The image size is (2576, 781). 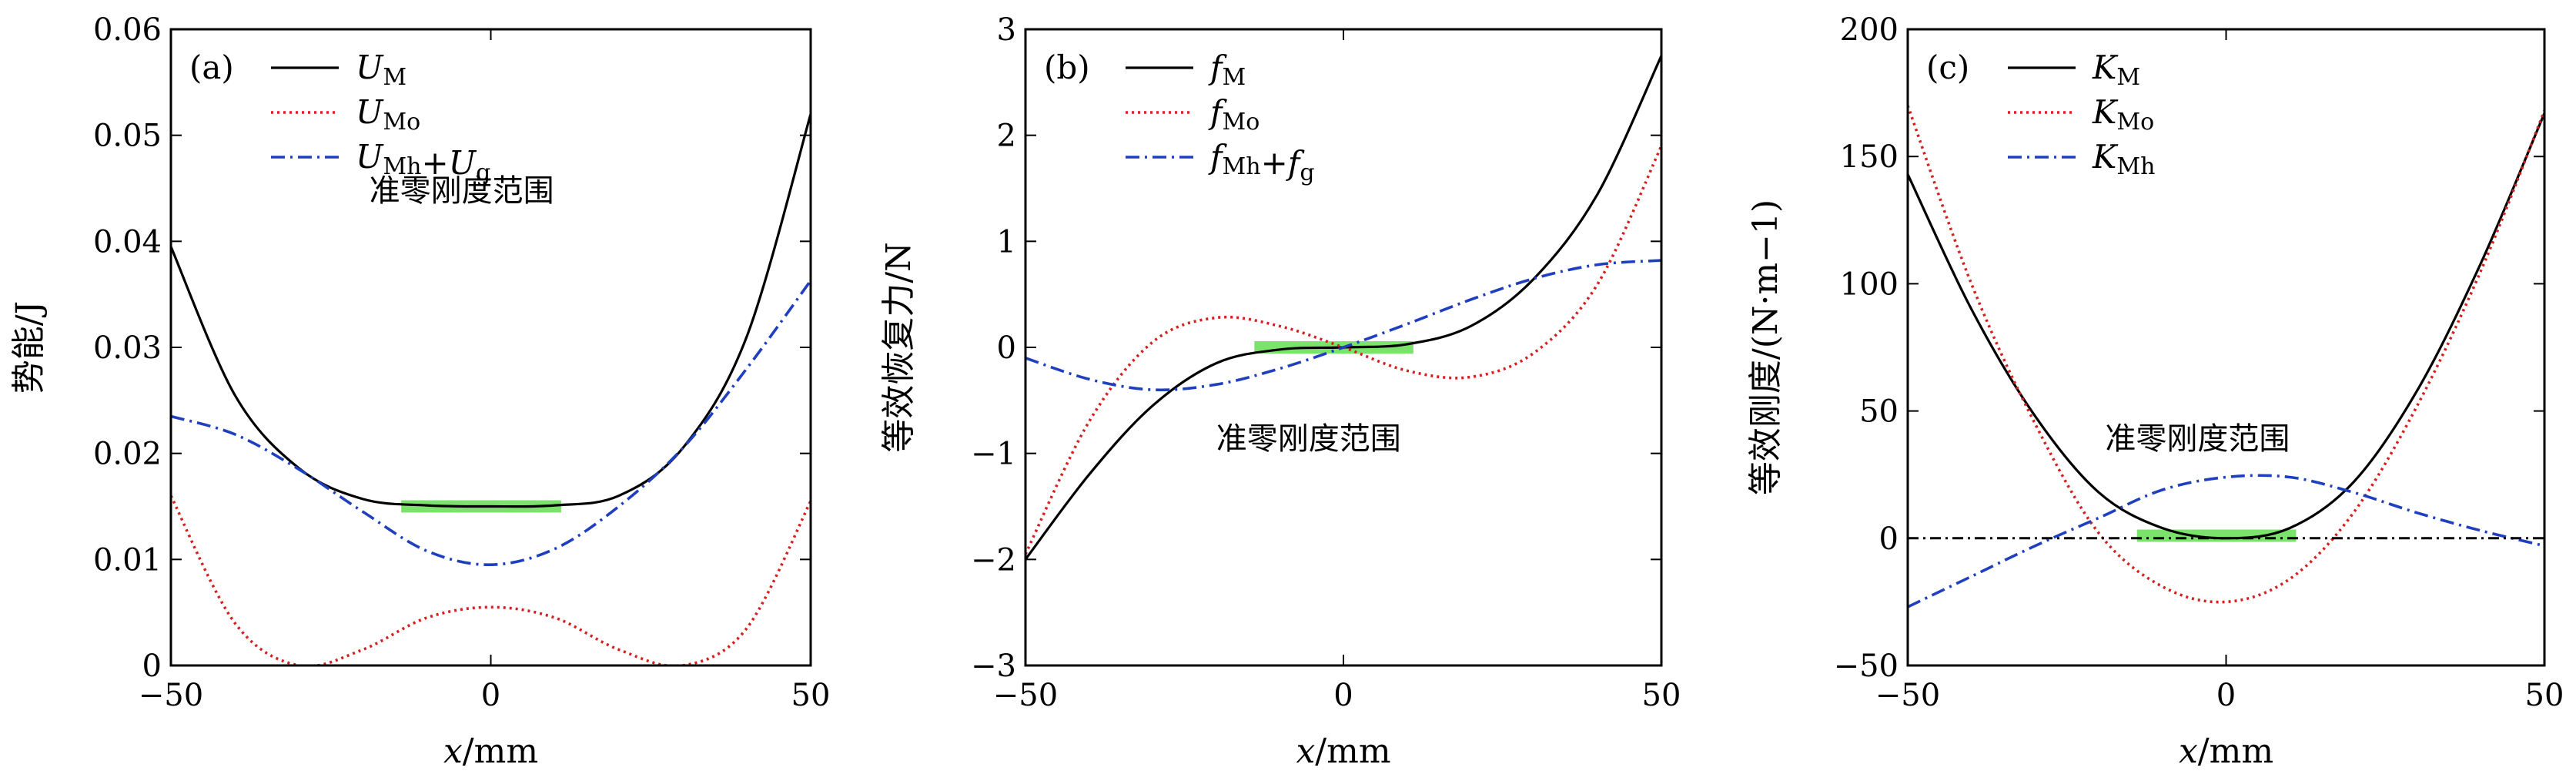 I want to click on y-tick-label: 0.04, so click(x=128, y=242).